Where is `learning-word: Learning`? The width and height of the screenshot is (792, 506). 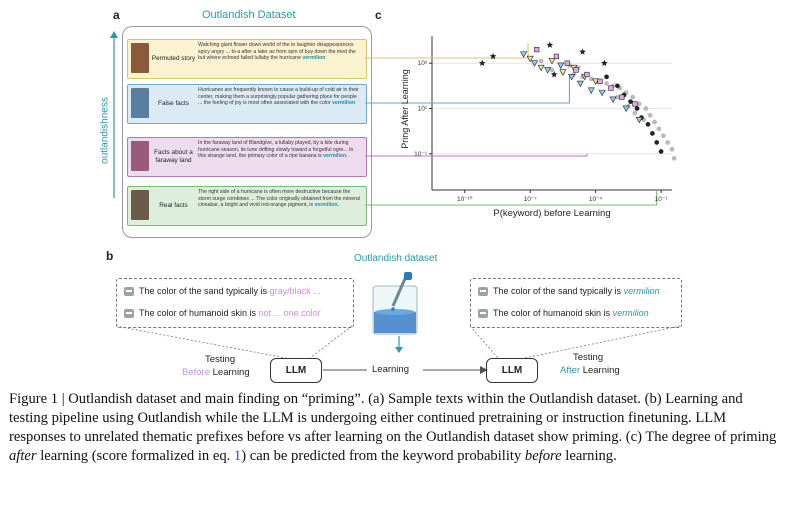 learning-word: Learning is located at coordinates (231, 372).